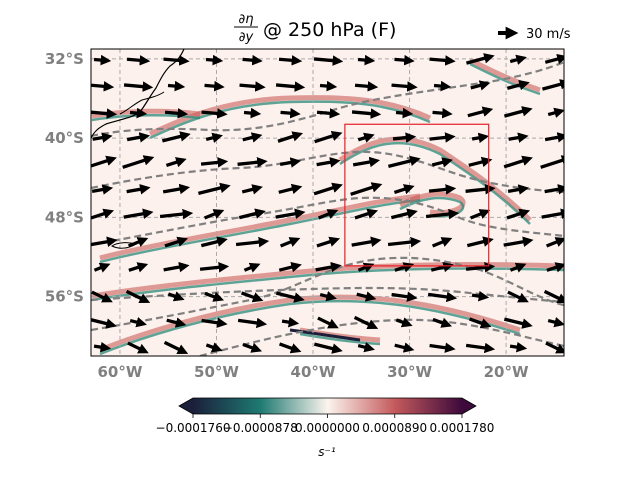  I want to click on lon-tick-label: 20°W, so click(506, 372).